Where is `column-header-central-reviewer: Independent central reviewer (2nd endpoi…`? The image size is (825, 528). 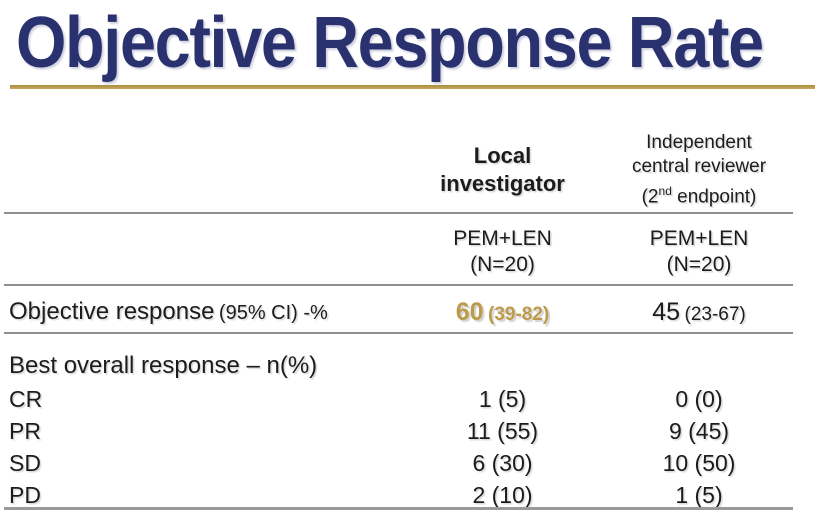
column-header-central-reviewer: Independent central reviewer (2nd endpoi… is located at coordinates (699, 170).